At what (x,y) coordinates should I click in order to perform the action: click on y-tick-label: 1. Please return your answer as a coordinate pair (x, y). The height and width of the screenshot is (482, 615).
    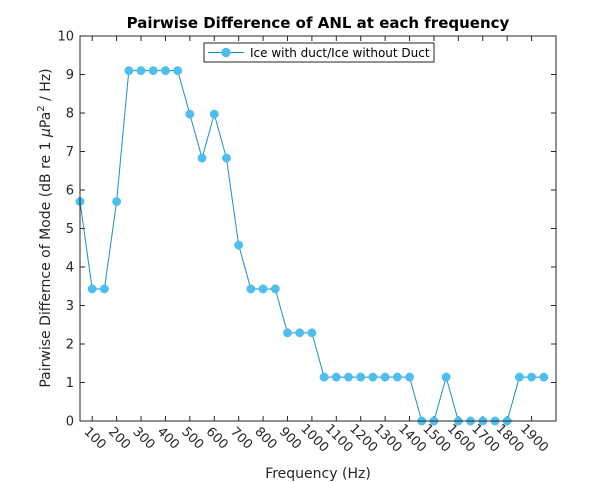
    Looking at the image, I should click on (70, 383).